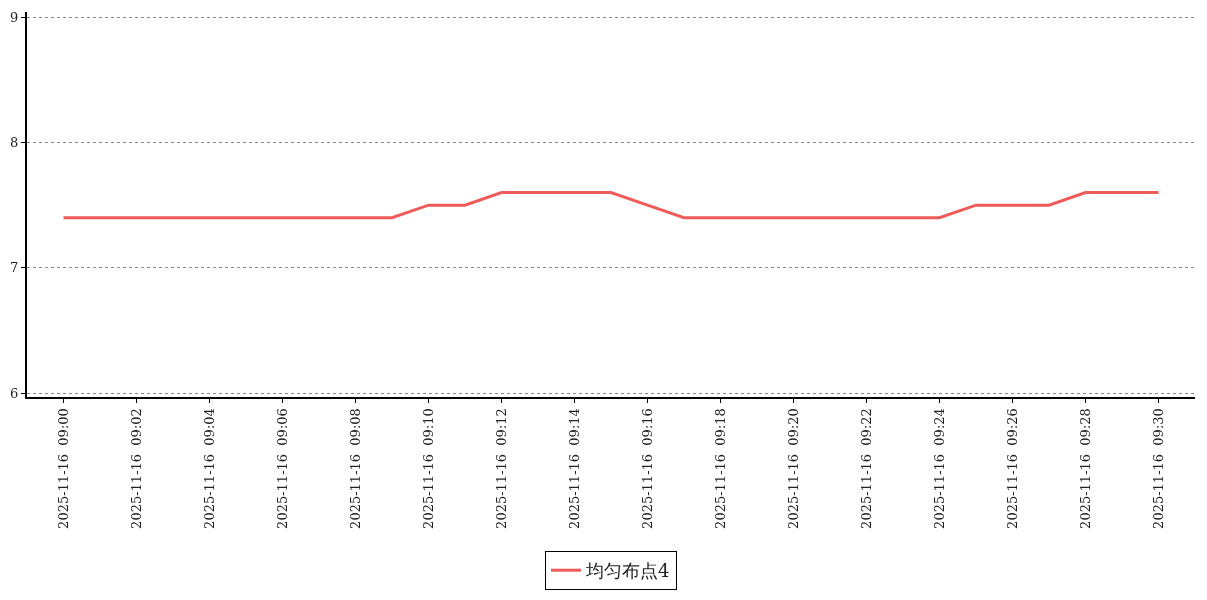 The image size is (1207, 600). Describe the element at coordinates (1158, 468) in the screenshot. I see `x-tick-label: 2025-11-16 09:30` at that location.